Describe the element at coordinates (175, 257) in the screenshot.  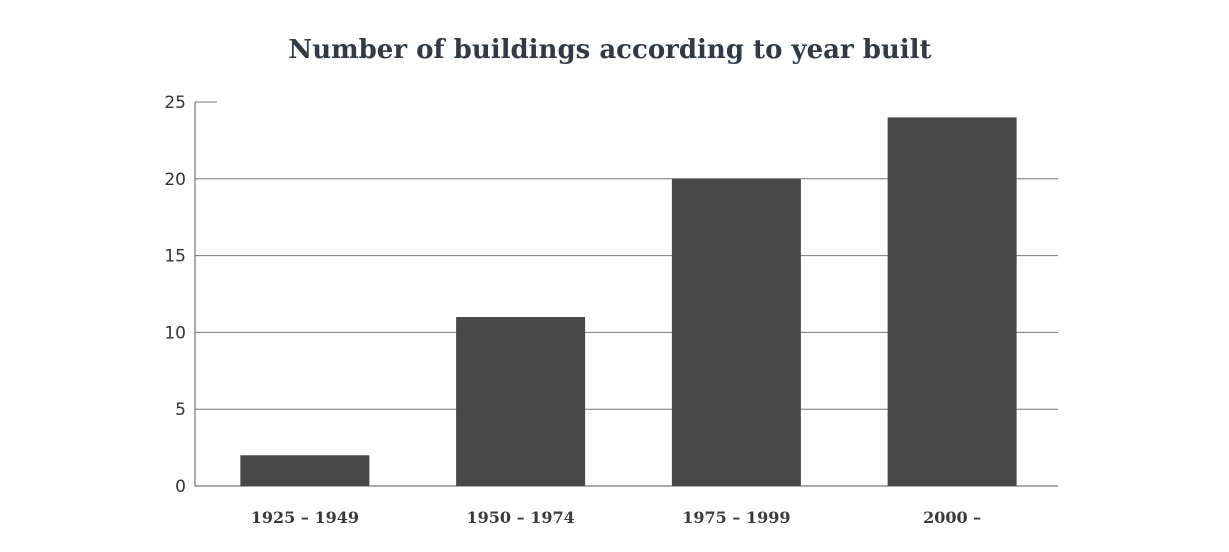
I see `y-tick-label: 15` at that location.